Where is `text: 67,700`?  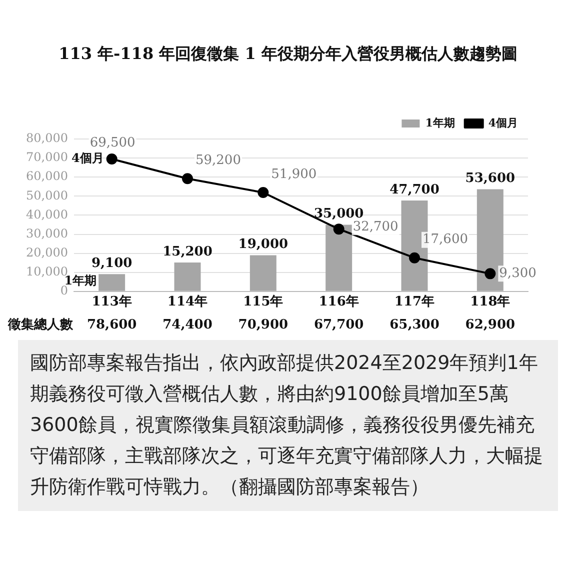 text: 67,700 is located at coordinates (339, 324).